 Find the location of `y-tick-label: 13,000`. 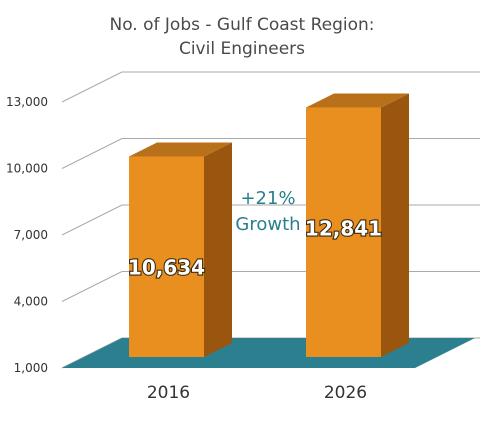

y-tick-label: 13,000 is located at coordinates (27, 102).